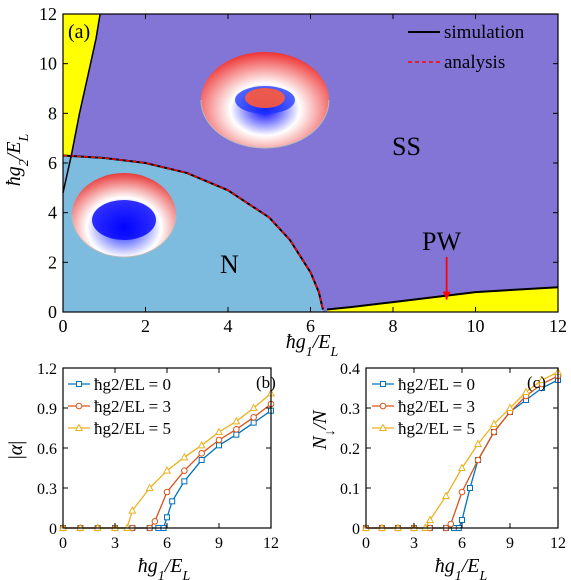  Describe the element at coordinates (265, 100) in the screenshot. I see `ss-density-inset` at that location.